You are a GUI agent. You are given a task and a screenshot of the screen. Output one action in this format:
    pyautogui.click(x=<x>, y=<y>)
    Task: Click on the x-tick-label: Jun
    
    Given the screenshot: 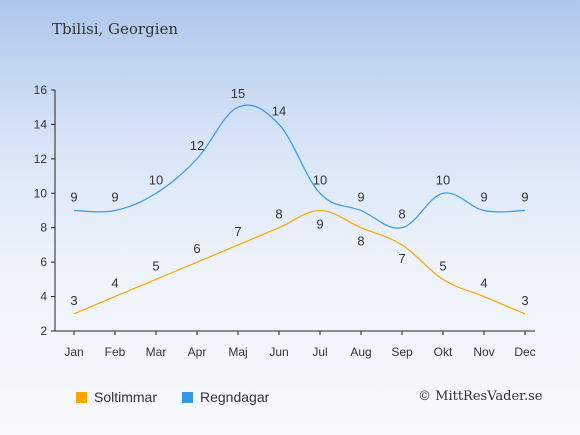 What is the action you would take?
    pyautogui.click(x=278, y=352)
    